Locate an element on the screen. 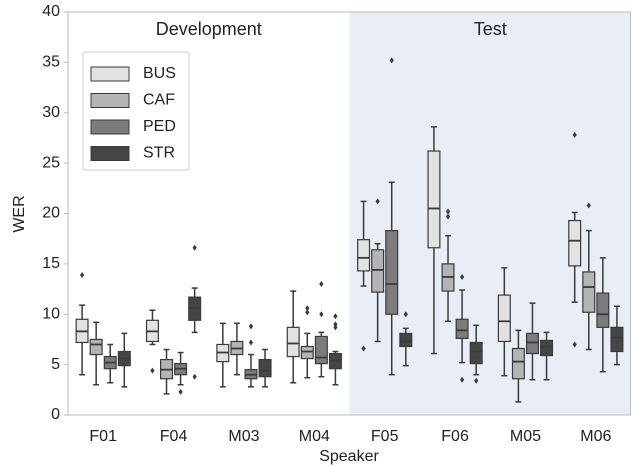 Image resolution: width=631 pixels, height=467 pixels. x-tick-label: M04 is located at coordinates (314, 436).